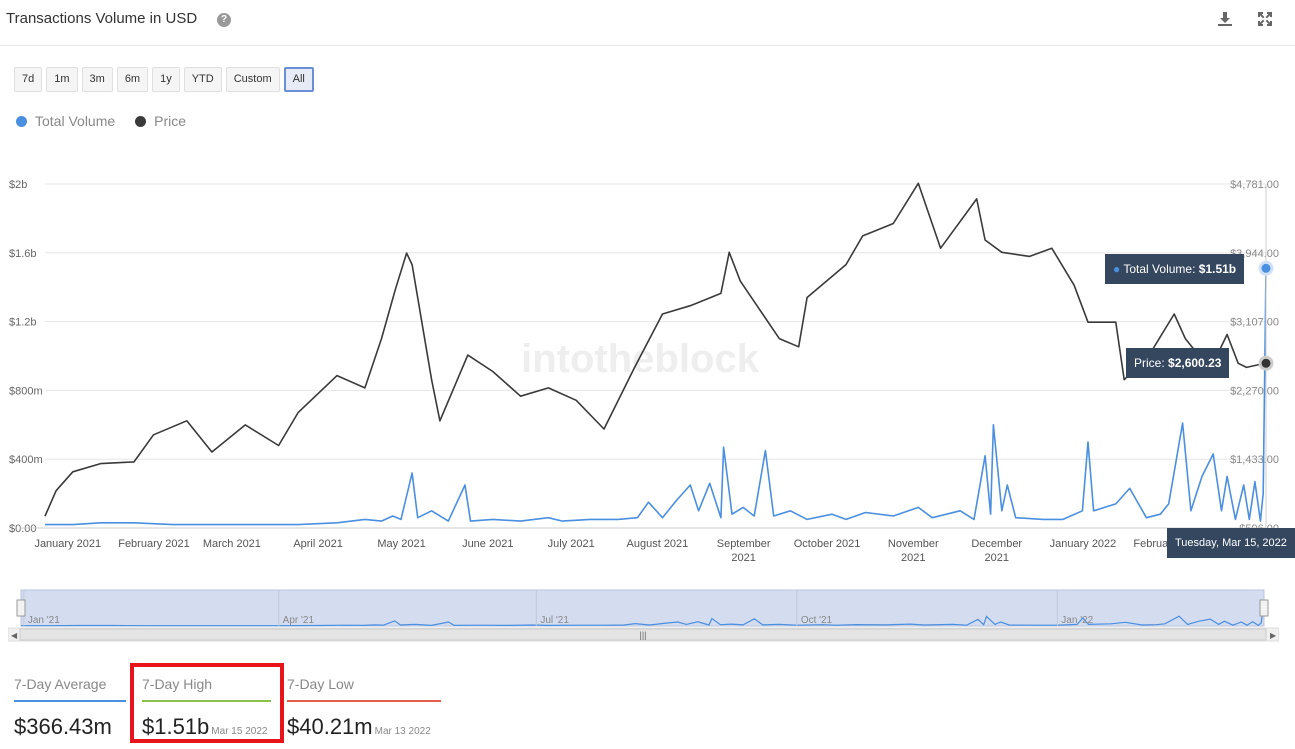 The width and height of the screenshot is (1295, 749). Describe the element at coordinates (26, 391) in the screenshot. I see `y-left-tick-label: $800m` at that location.